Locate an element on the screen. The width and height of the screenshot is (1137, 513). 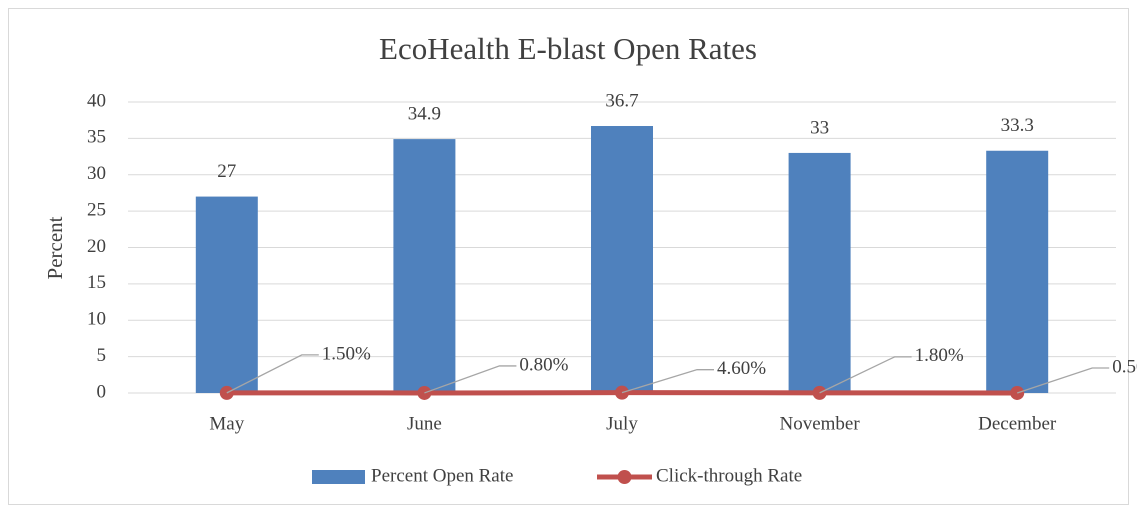
x-tick-label: November is located at coordinates (819, 423).